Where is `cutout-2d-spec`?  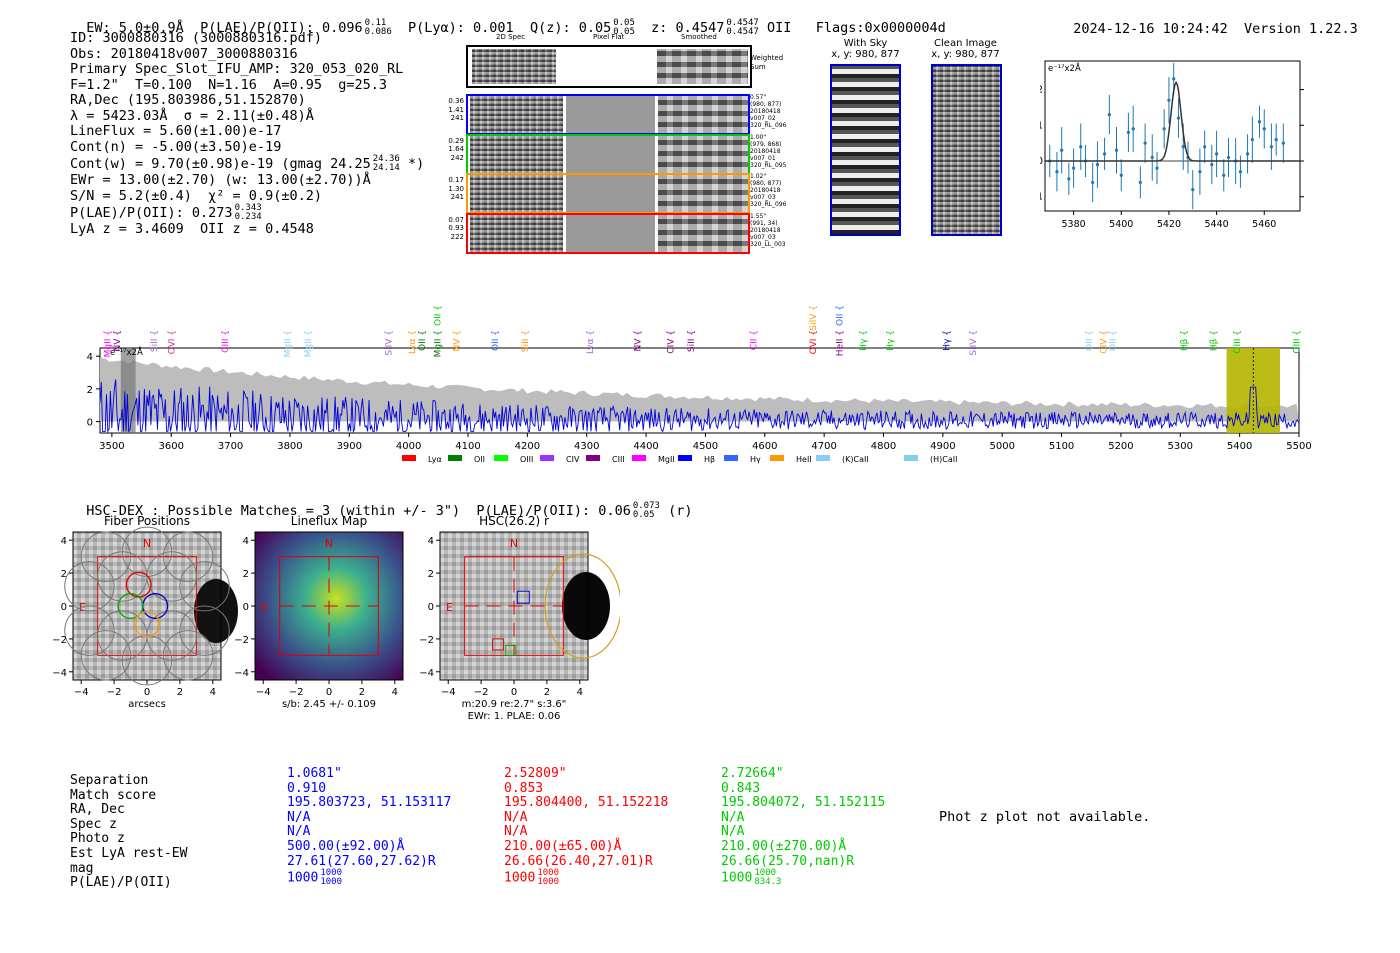 cutout-2d-spec is located at coordinates (516, 154).